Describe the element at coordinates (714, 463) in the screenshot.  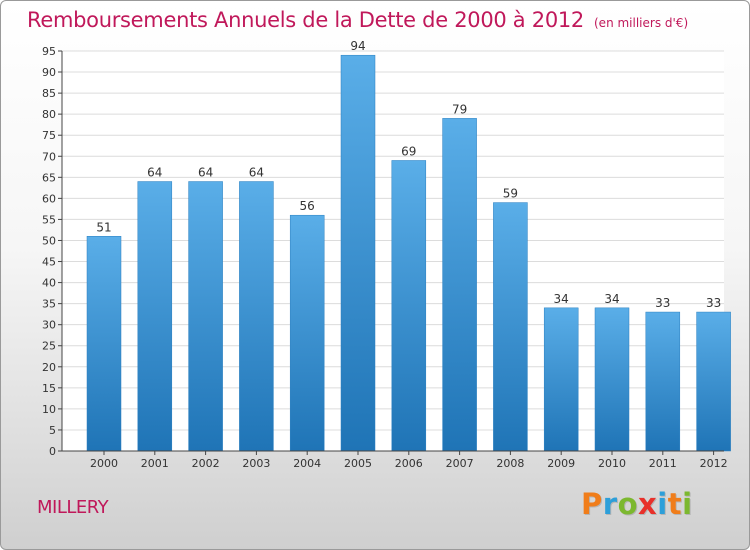
I see `x-tick-label: 2012` at that location.